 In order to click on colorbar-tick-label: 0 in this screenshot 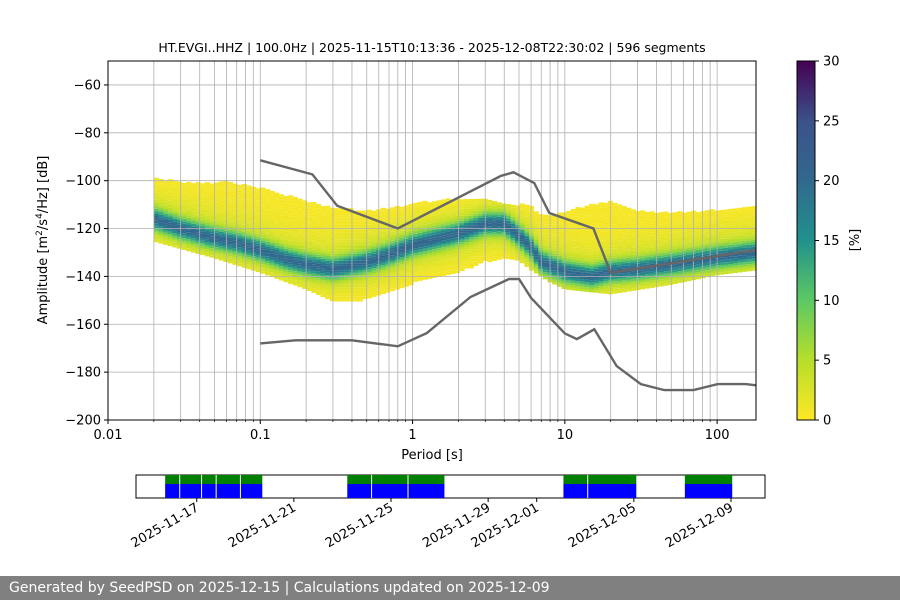, I will do `click(827, 421)`.